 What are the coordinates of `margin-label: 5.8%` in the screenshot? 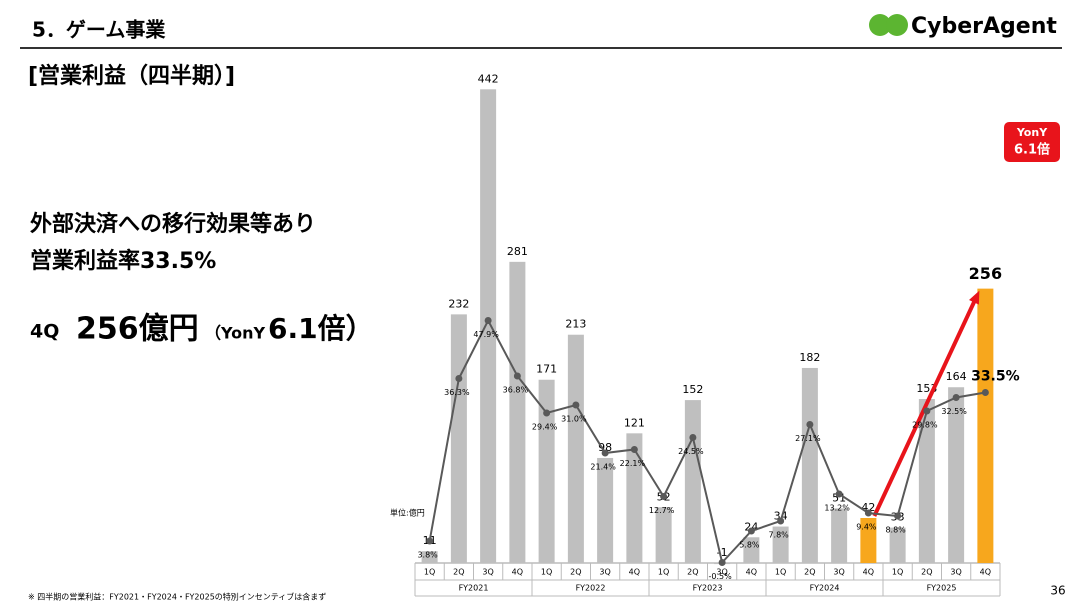 It's located at (749, 545).